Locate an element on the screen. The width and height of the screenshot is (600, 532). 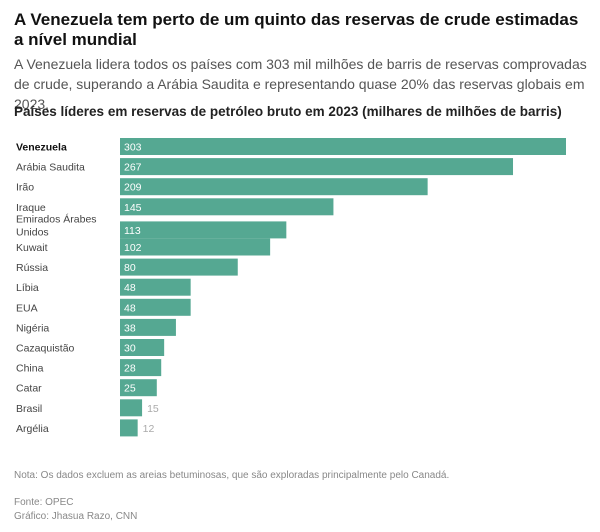
category-label: Nigéria is located at coordinates (32, 328).